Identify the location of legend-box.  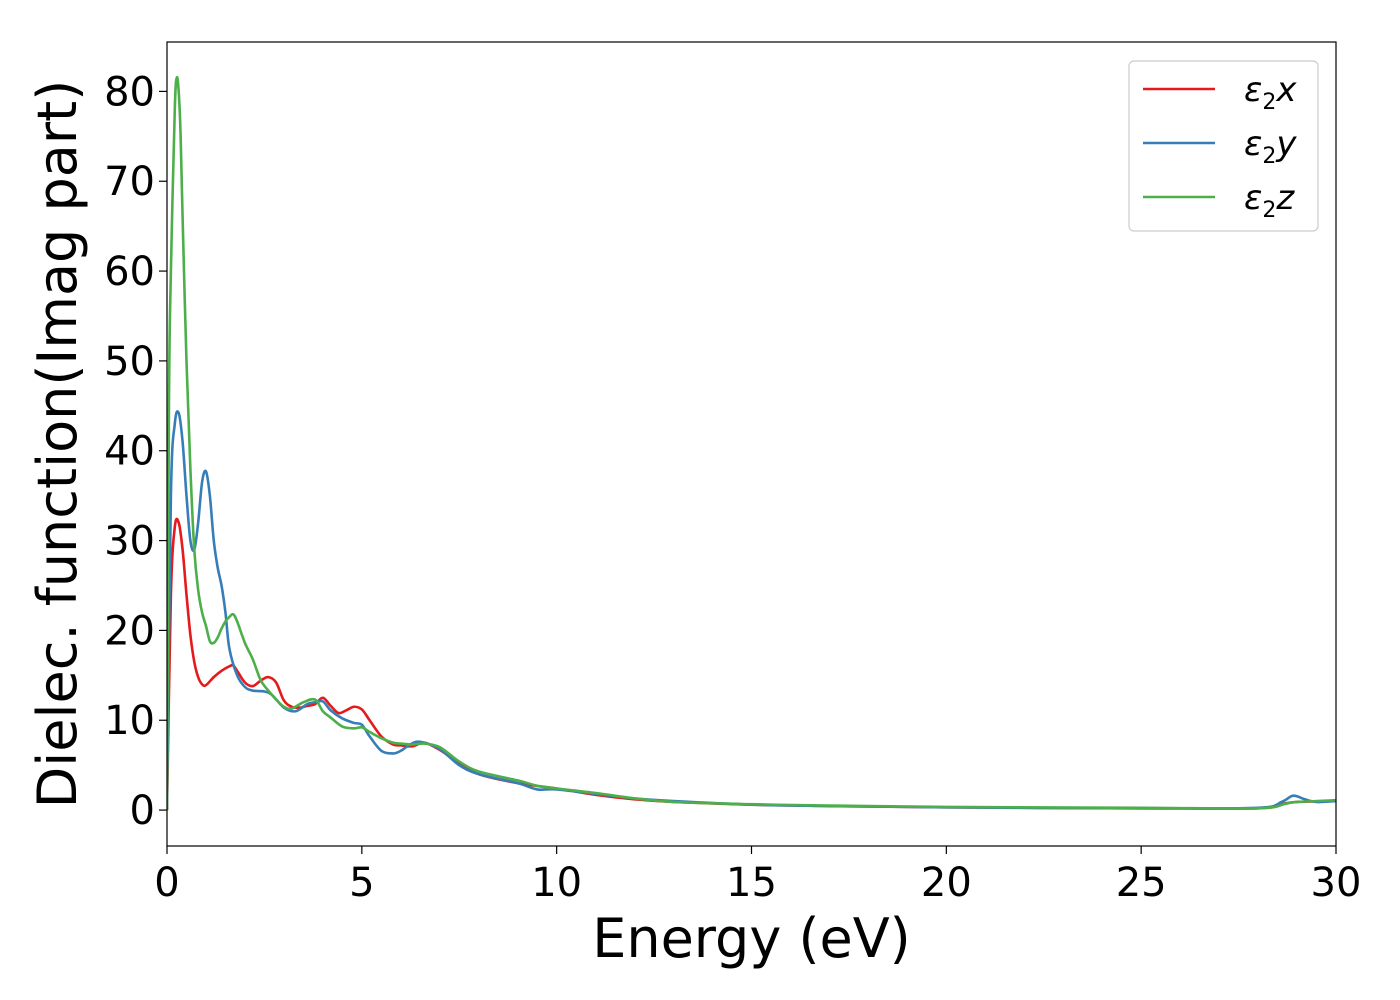
(1223, 146).